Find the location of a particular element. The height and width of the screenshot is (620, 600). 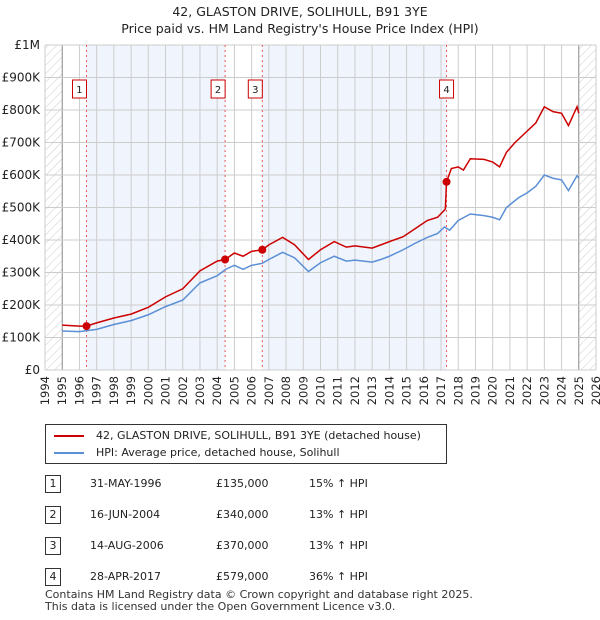

x-tick-label: 2025 is located at coordinates (579, 390).